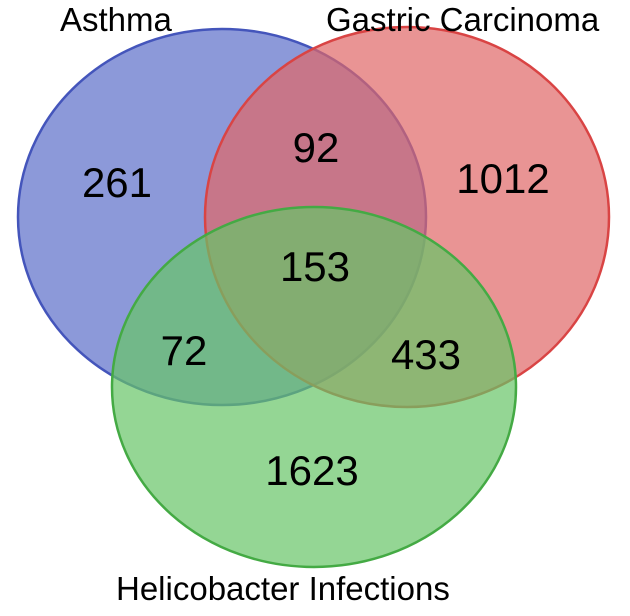 The width and height of the screenshot is (630, 616). Describe the element at coordinates (502, 178) in the screenshot. I see `count-gastric-only: 1012` at that location.